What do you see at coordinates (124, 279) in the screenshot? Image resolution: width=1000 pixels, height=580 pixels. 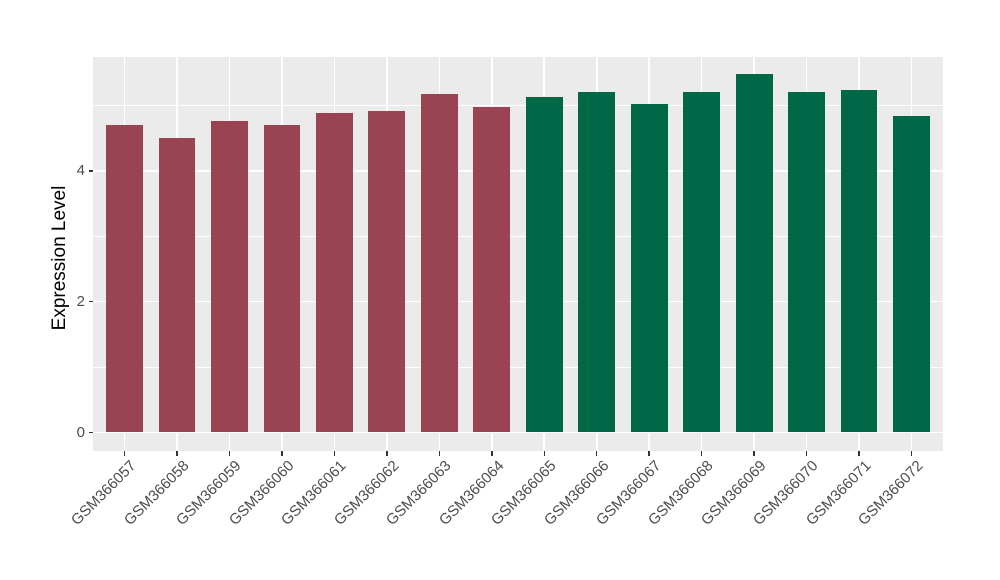 I see `bar-GSM366057` at bounding box center [124, 279].